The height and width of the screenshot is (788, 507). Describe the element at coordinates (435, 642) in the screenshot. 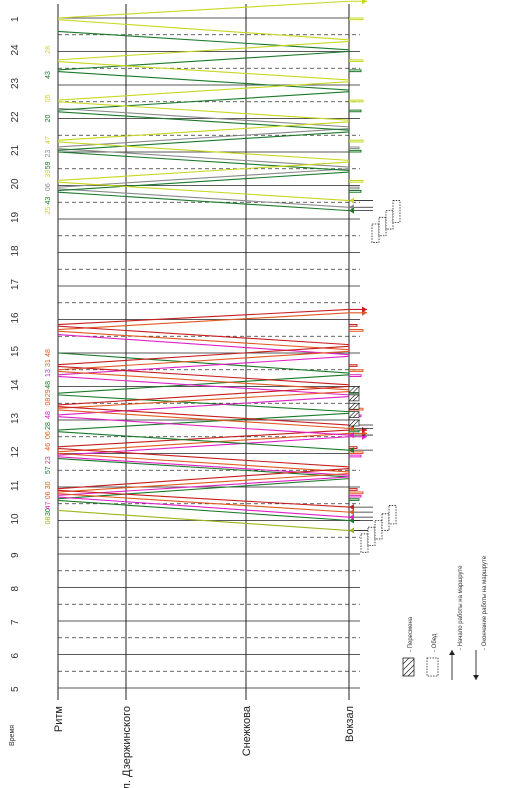

I see `legend-obed-label: - Обед` at that location.